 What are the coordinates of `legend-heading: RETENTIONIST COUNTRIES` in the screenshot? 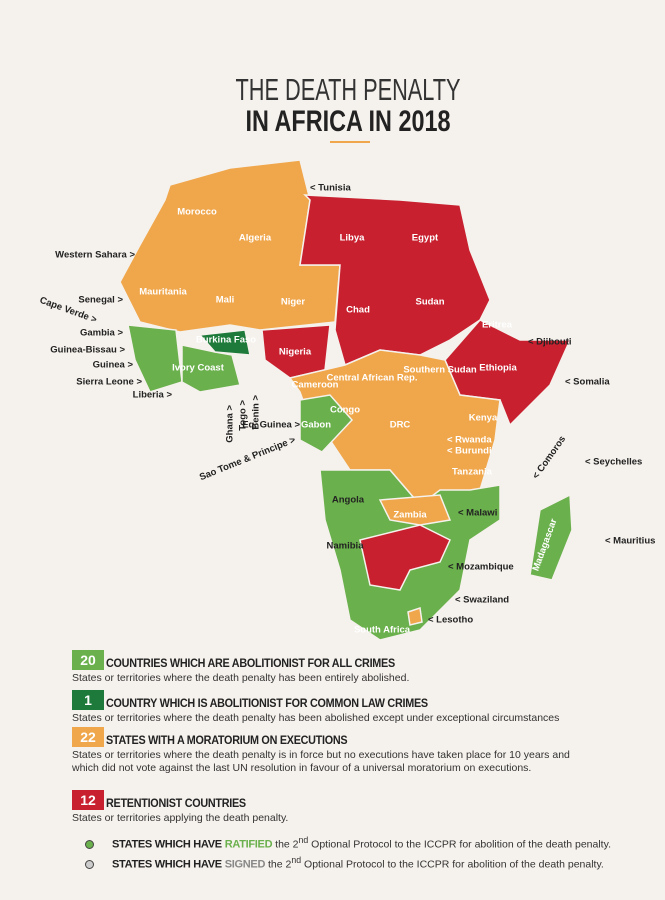 It's located at (176, 803).